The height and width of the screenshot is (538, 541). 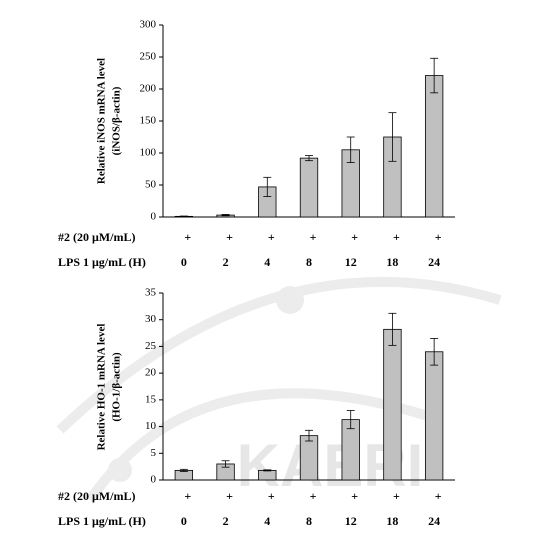 What do you see at coordinates (117, 387) in the screenshot?
I see `y-axis-label: (HO-1/β-actin)` at bounding box center [117, 387].